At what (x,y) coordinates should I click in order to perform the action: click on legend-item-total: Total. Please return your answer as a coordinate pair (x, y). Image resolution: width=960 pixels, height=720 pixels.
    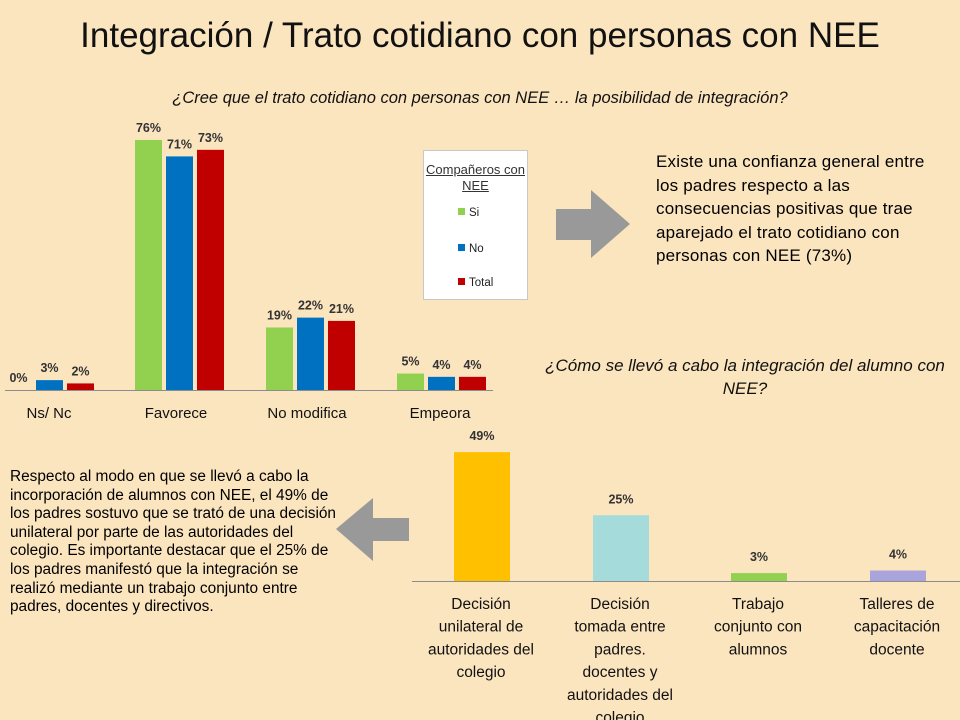
    Looking at the image, I should click on (475, 283).